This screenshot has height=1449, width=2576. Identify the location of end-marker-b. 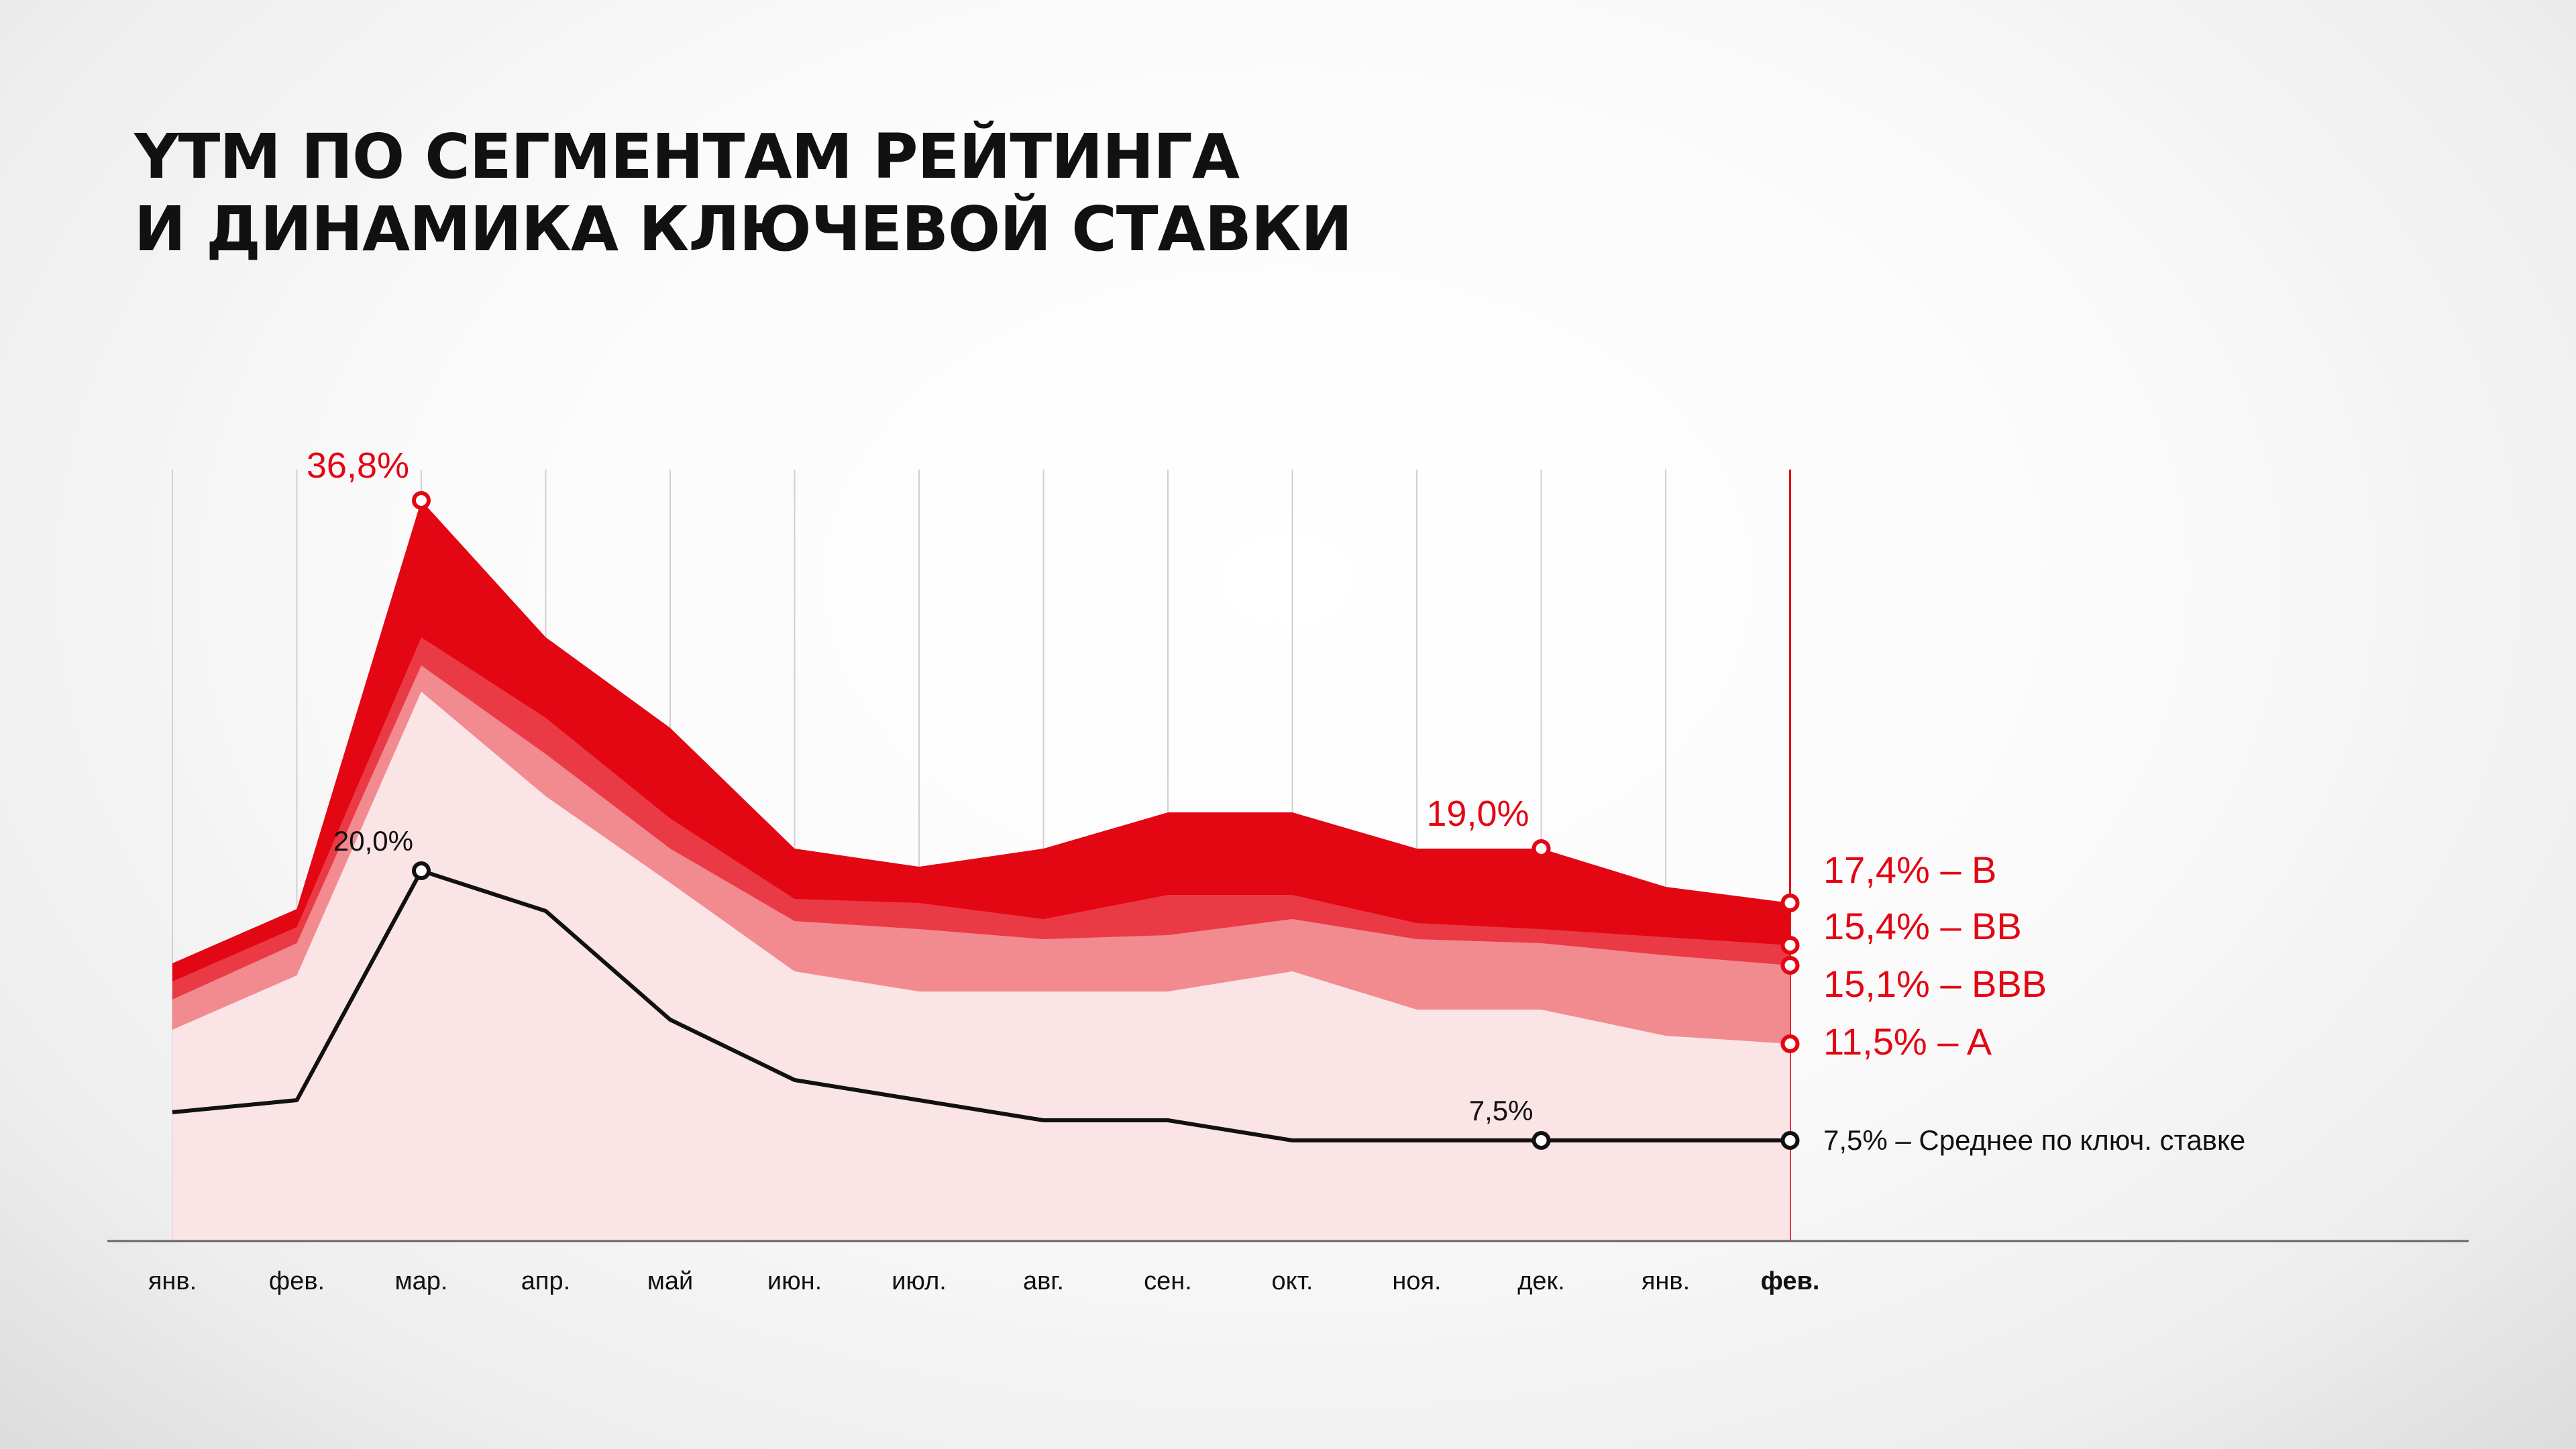
(1790, 903).